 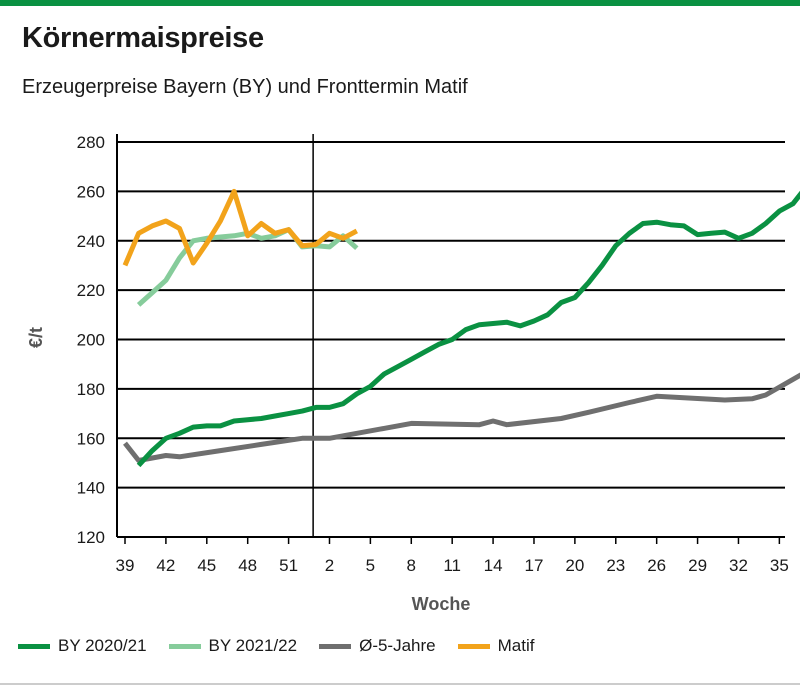 I want to click on x-tick-17: 17, so click(x=534, y=565).